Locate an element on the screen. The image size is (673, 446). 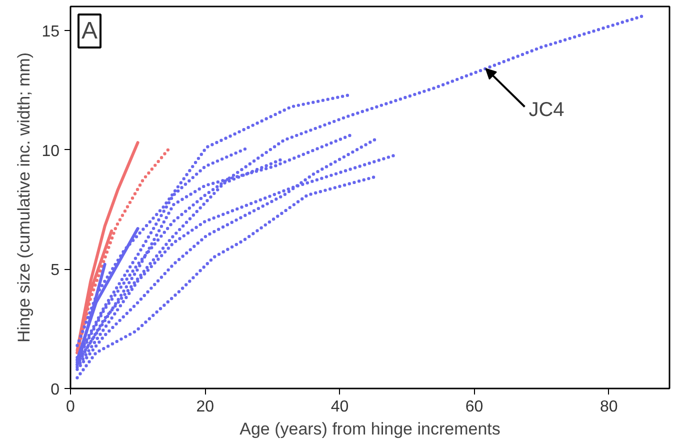
y-tick-label: 15 is located at coordinates (51, 31).